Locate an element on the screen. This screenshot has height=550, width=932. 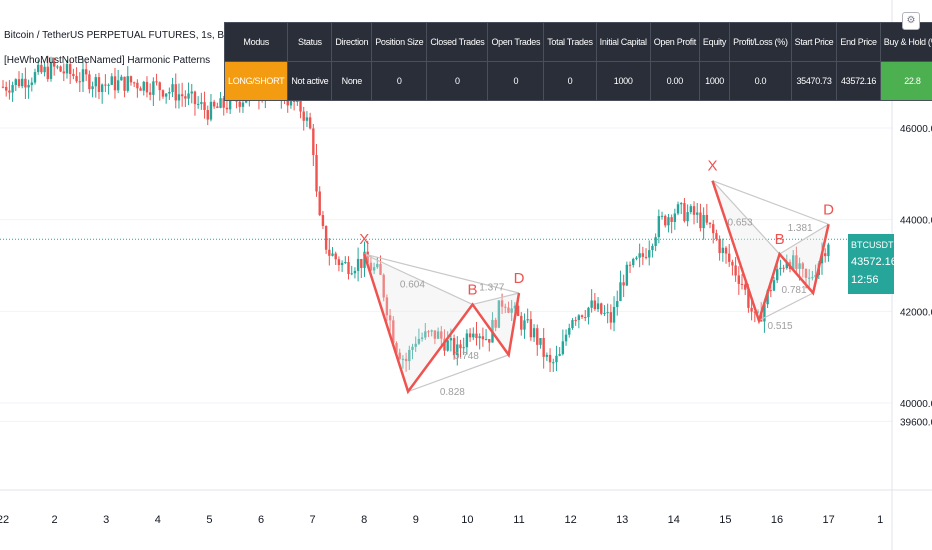
pattern-point-label: X is located at coordinates (712, 166).